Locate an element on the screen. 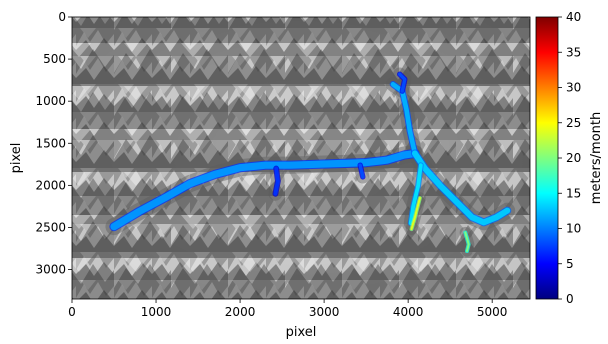 This screenshot has height=344, width=608. x-axis: 0 1000 2000 3000 4000 5000 is located at coordinates (287, 309).